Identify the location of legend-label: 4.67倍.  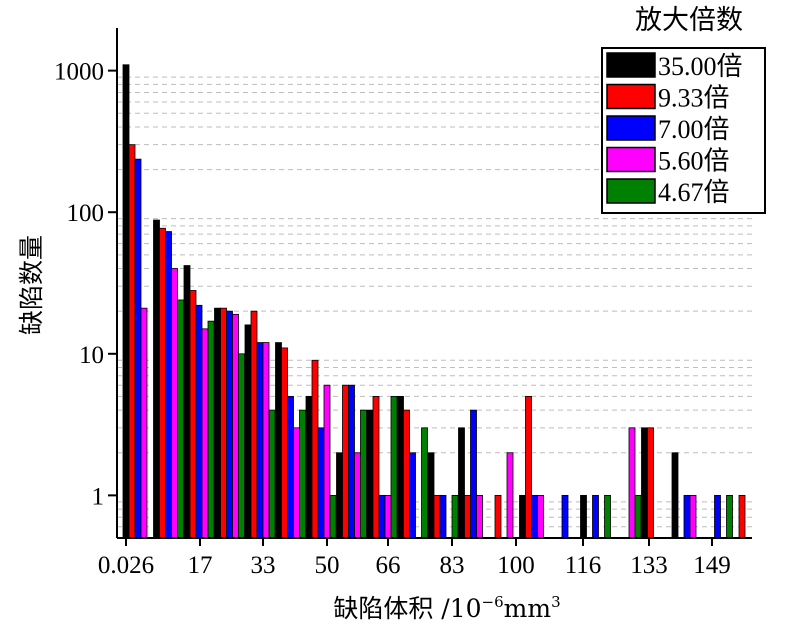
(694, 192).